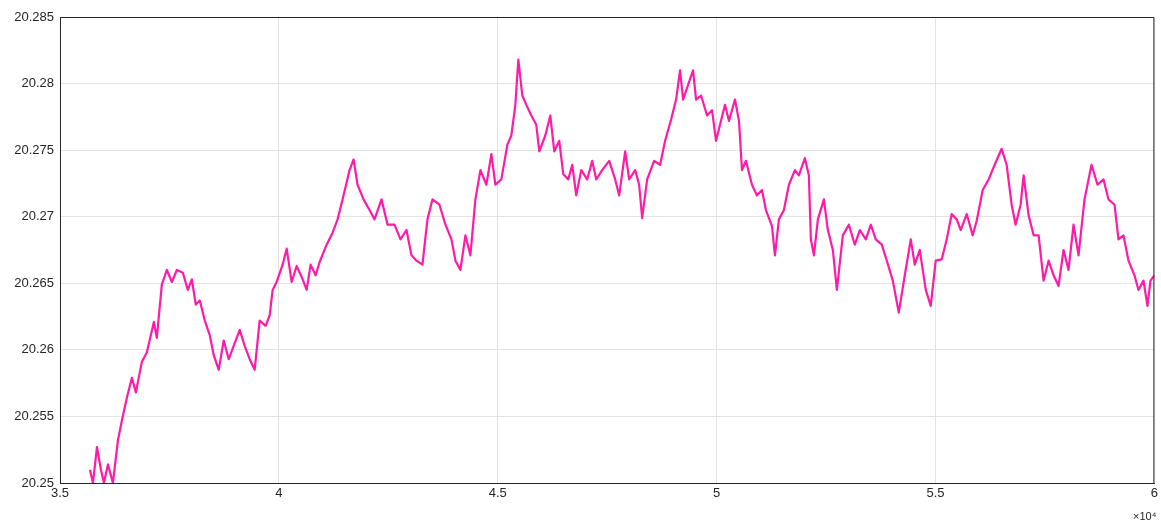 This screenshot has width=1161, height=528. What do you see at coordinates (1144, 515) in the screenshot?
I see `text: ×10⁴` at bounding box center [1144, 515].